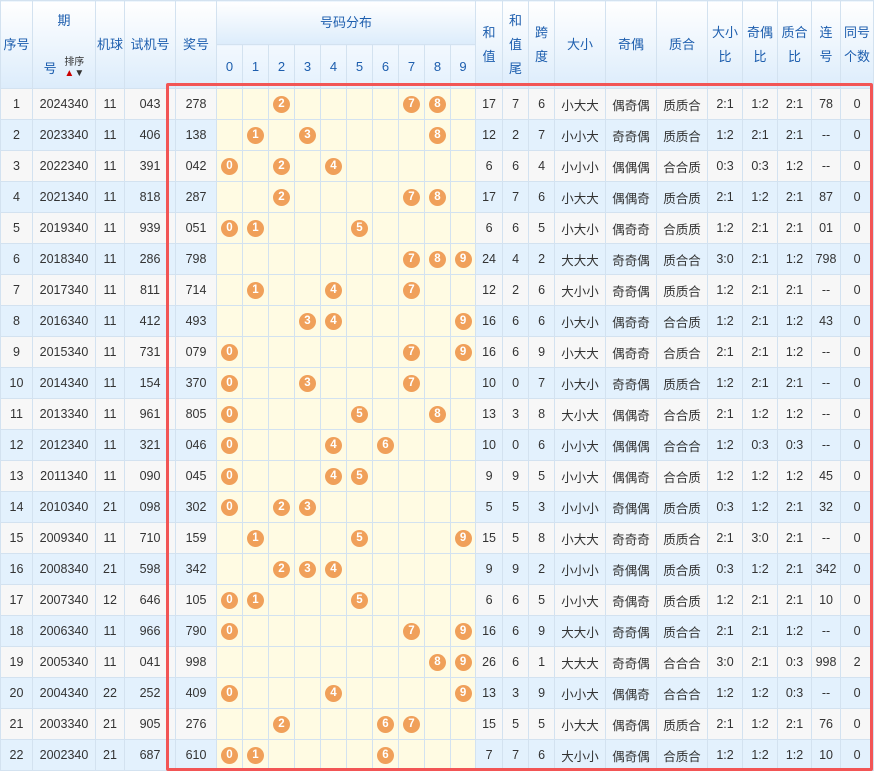 The image size is (876, 774). What do you see at coordinates (857, 538) in the screenshot?
I see `cell-same: 0` at bounding box center [857, 538].